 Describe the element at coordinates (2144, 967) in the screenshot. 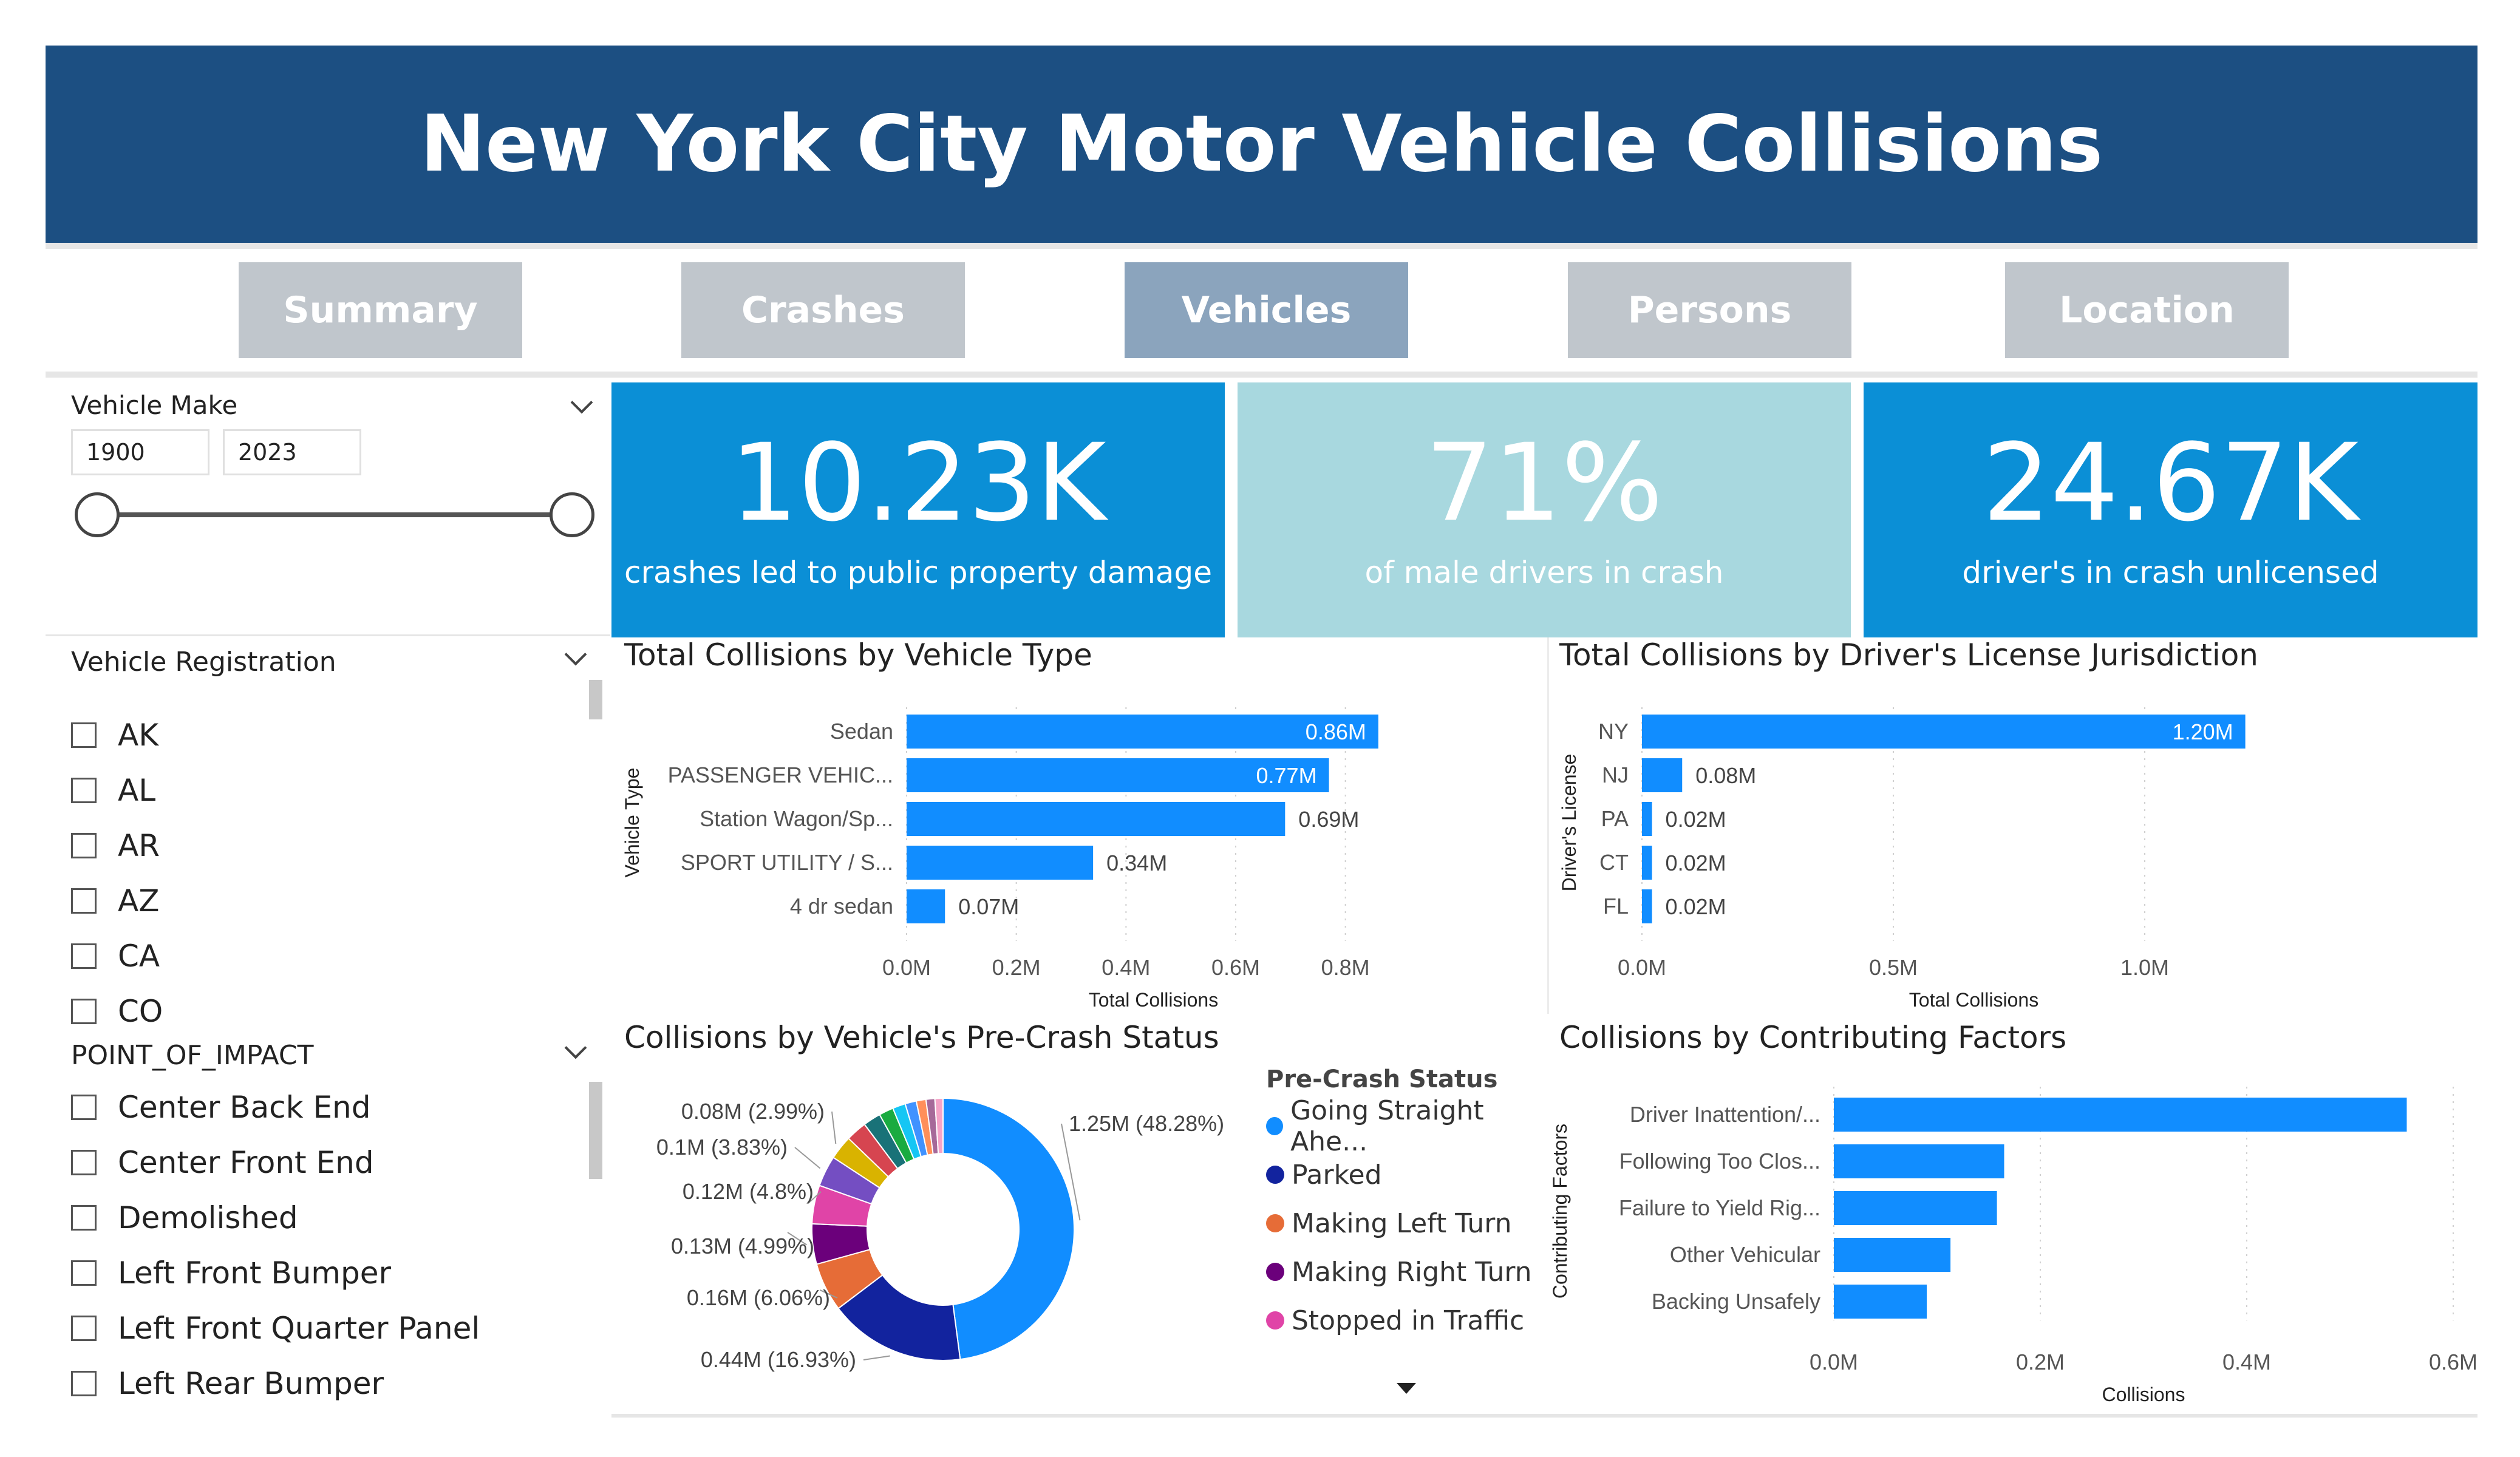

I see `x-tick-label: 1.0M` at that location.